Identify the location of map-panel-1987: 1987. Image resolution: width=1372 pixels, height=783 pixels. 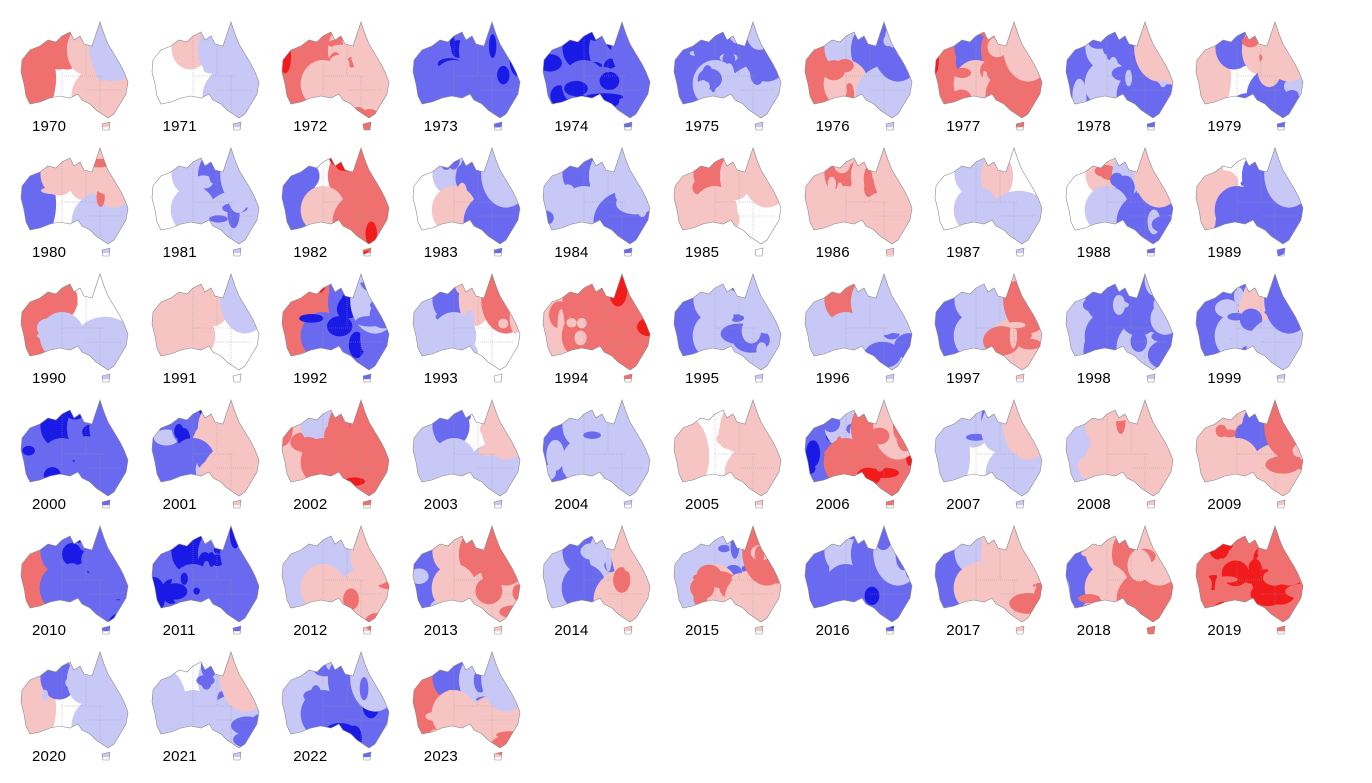
(983, 199).